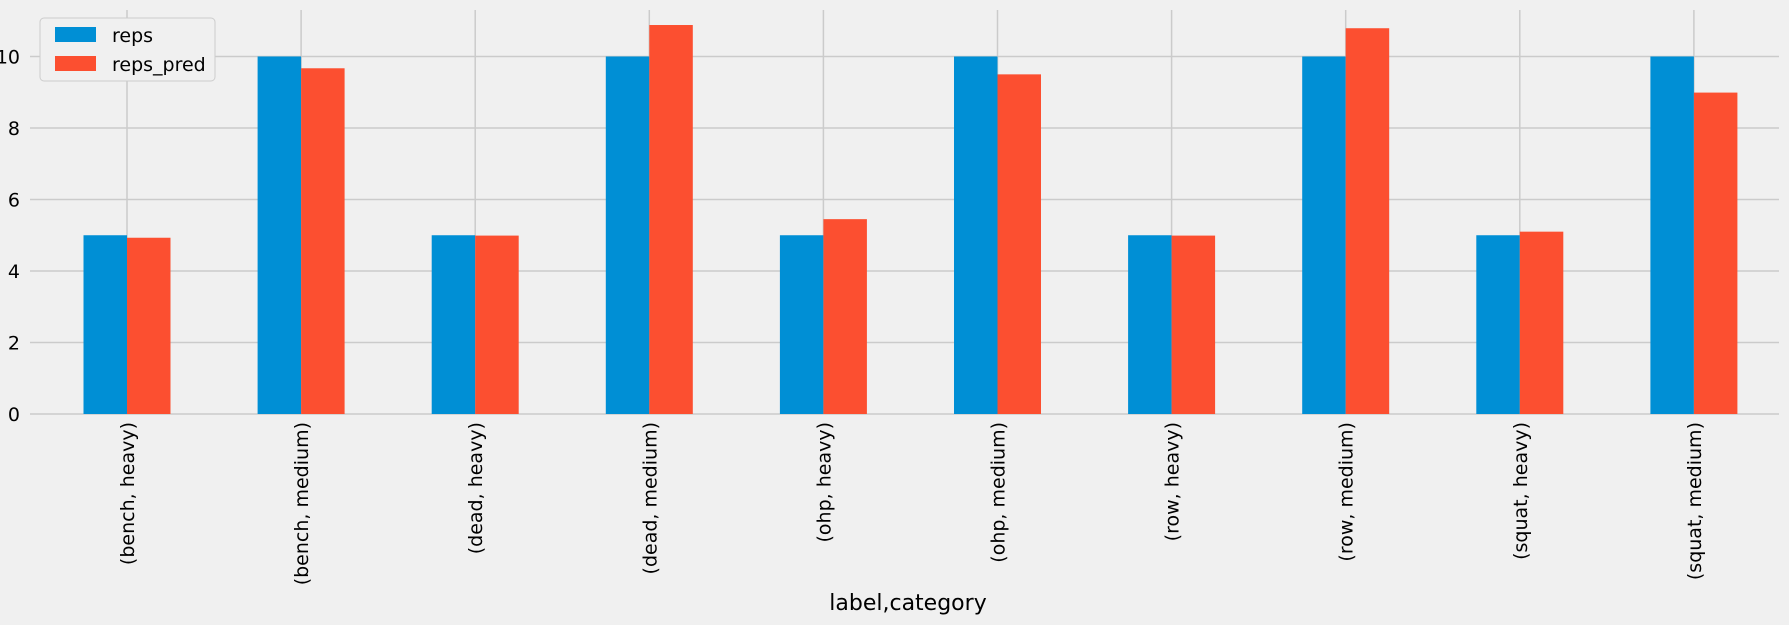  I want to click on x-tick-label: (bench, medium), so click(302, 503).